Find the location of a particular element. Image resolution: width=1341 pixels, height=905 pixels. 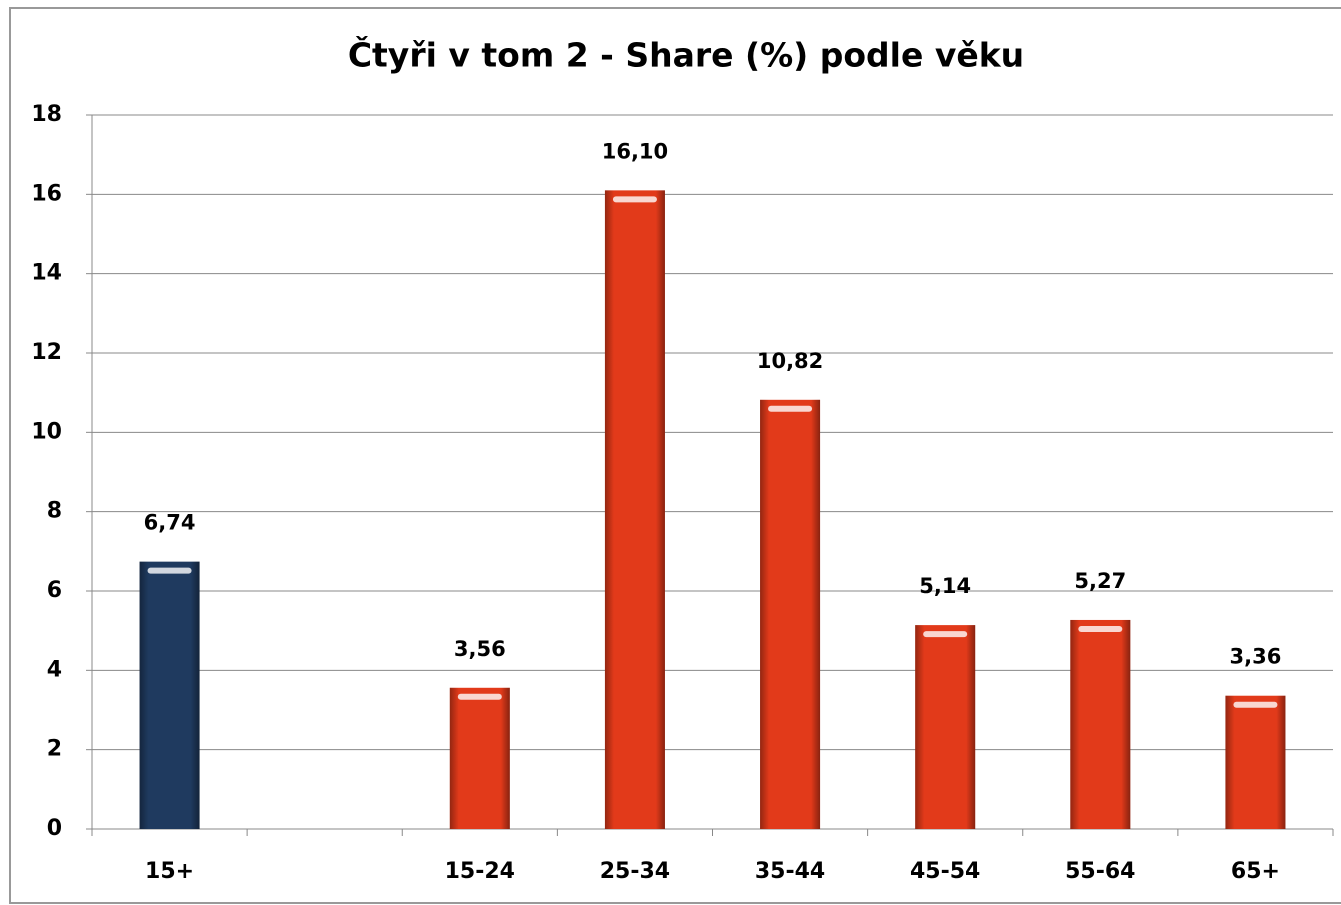

y-tick-label: 0 is located at coordinates (54, 828).